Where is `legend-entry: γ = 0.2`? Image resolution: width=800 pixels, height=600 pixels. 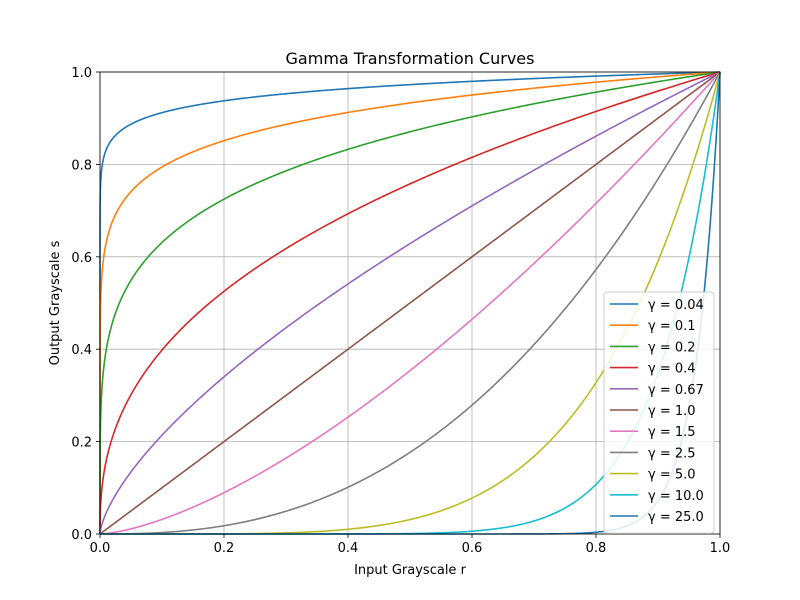 legend-entry: γ = 0.2 is located at coordinates (672, 347).